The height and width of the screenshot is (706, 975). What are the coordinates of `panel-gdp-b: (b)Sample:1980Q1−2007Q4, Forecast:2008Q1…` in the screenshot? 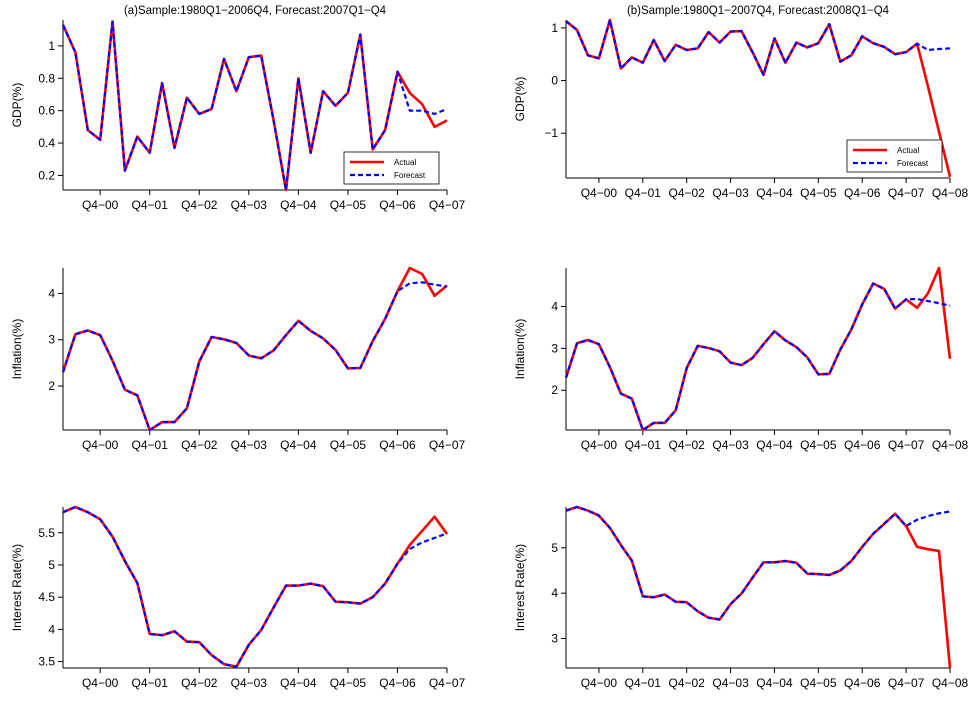 It's located at (741, 102).